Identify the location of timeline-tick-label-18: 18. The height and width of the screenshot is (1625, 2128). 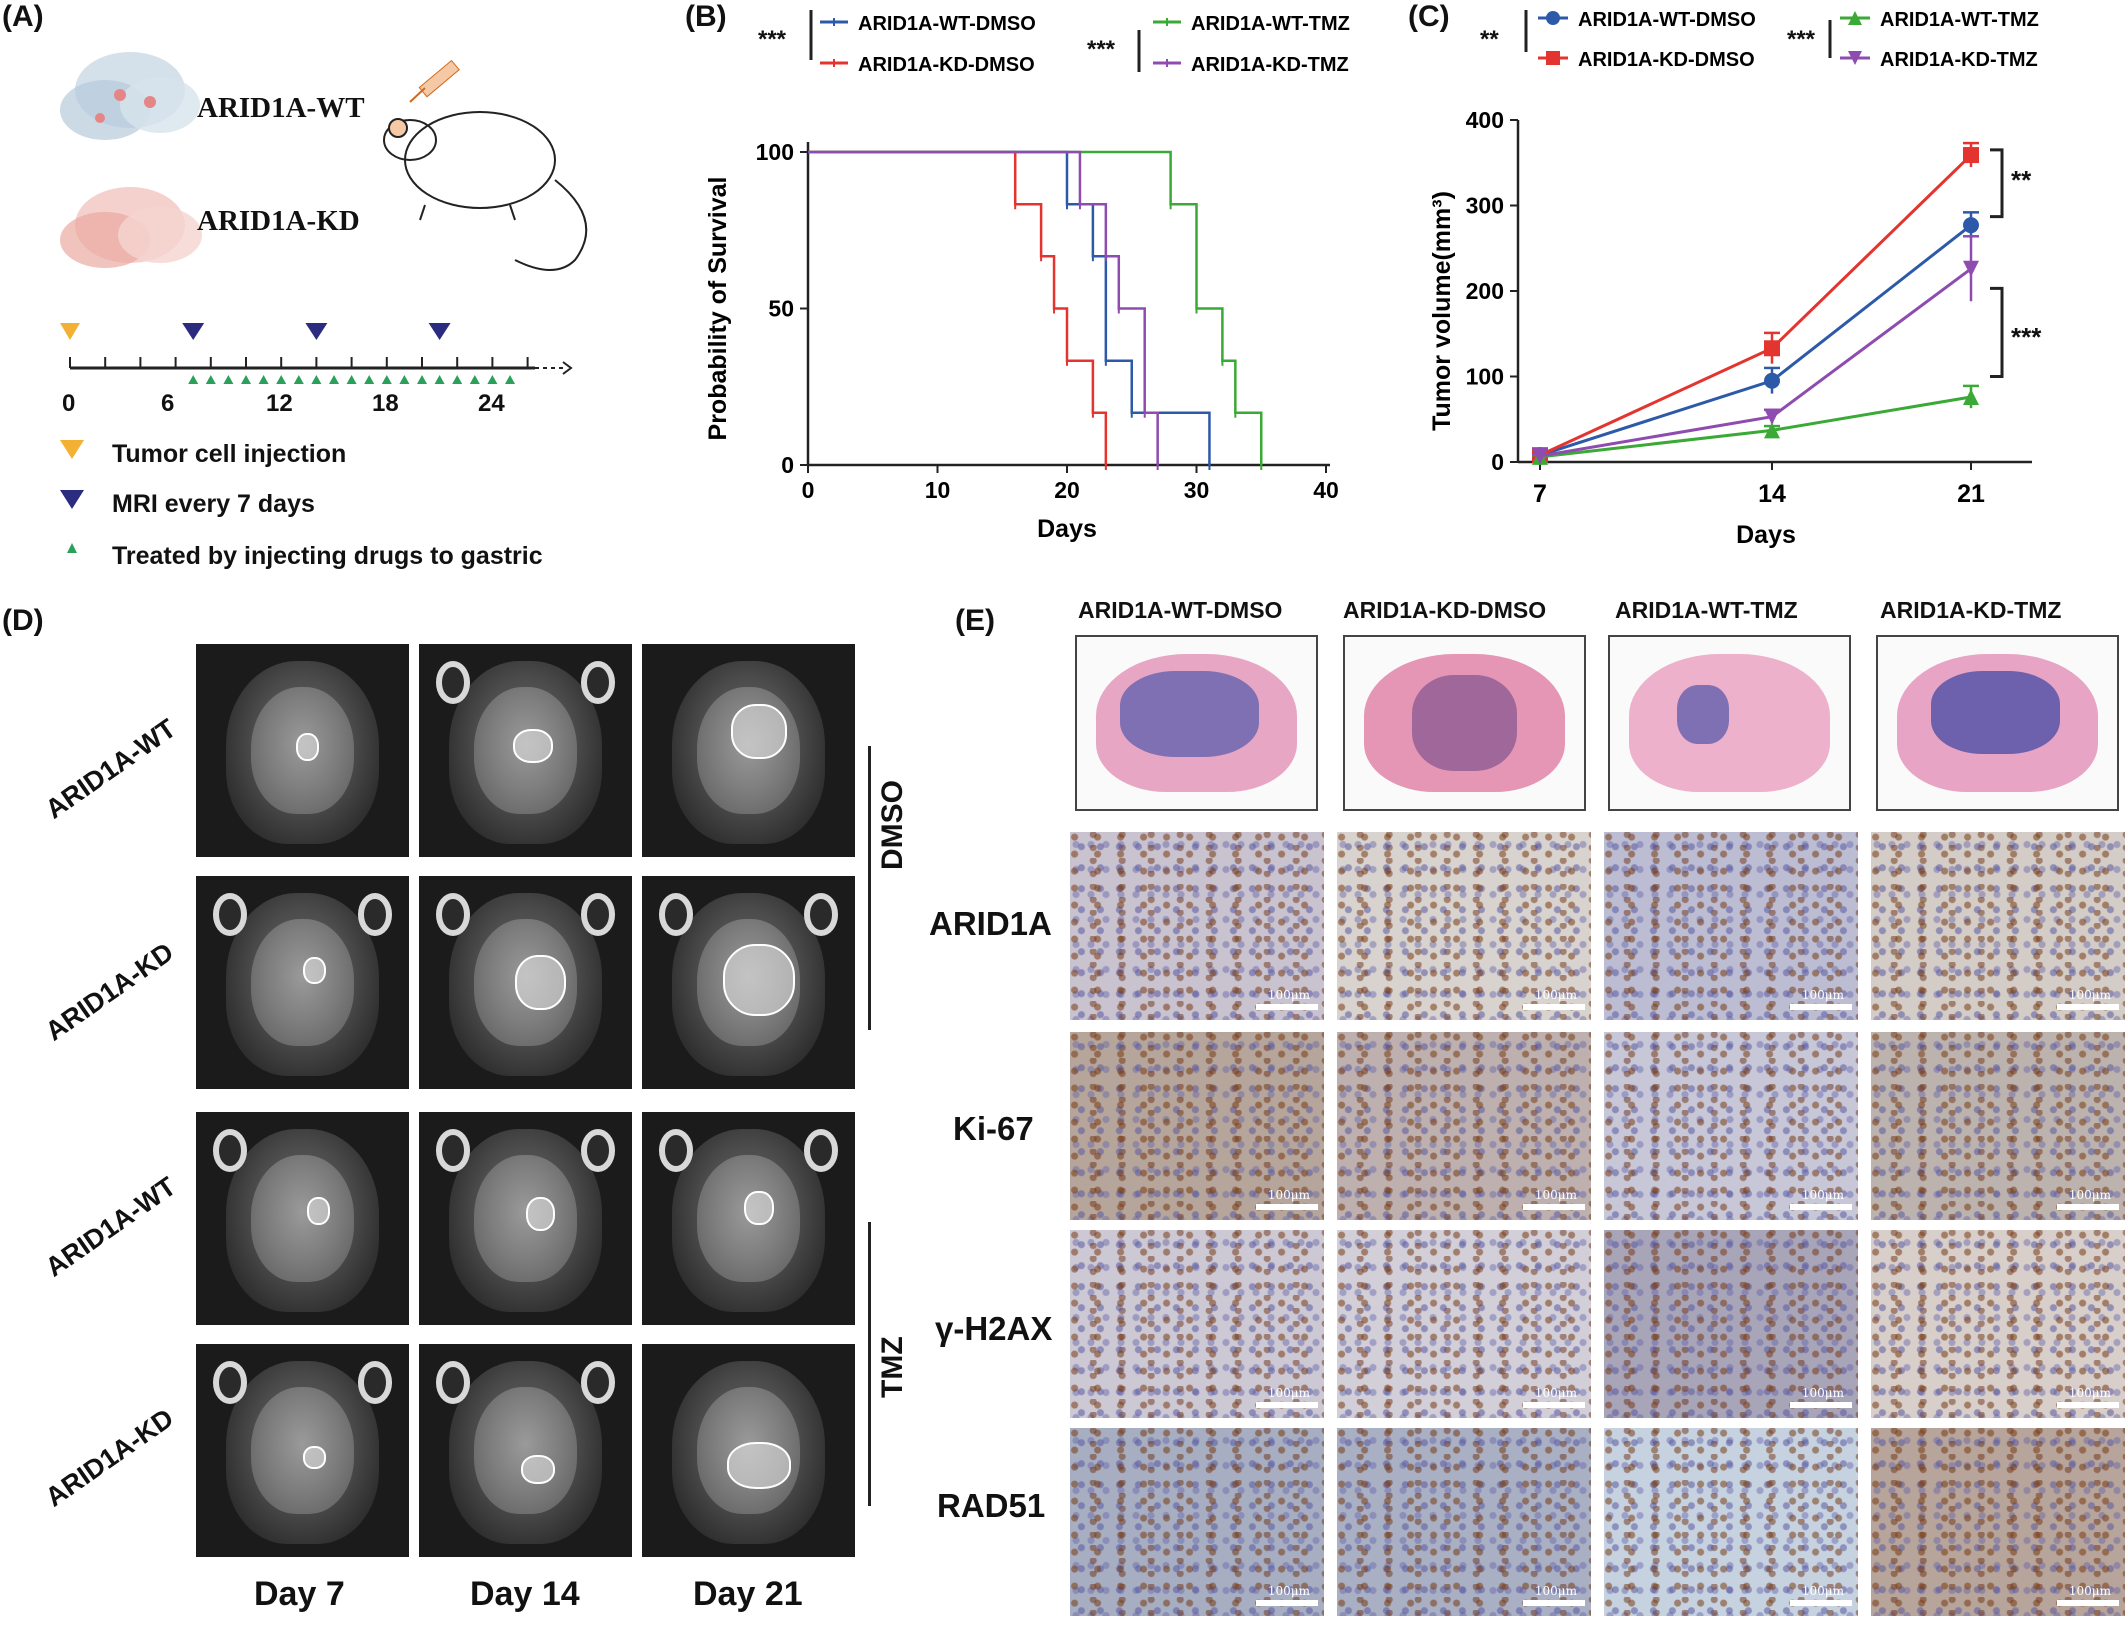
(385, 403).